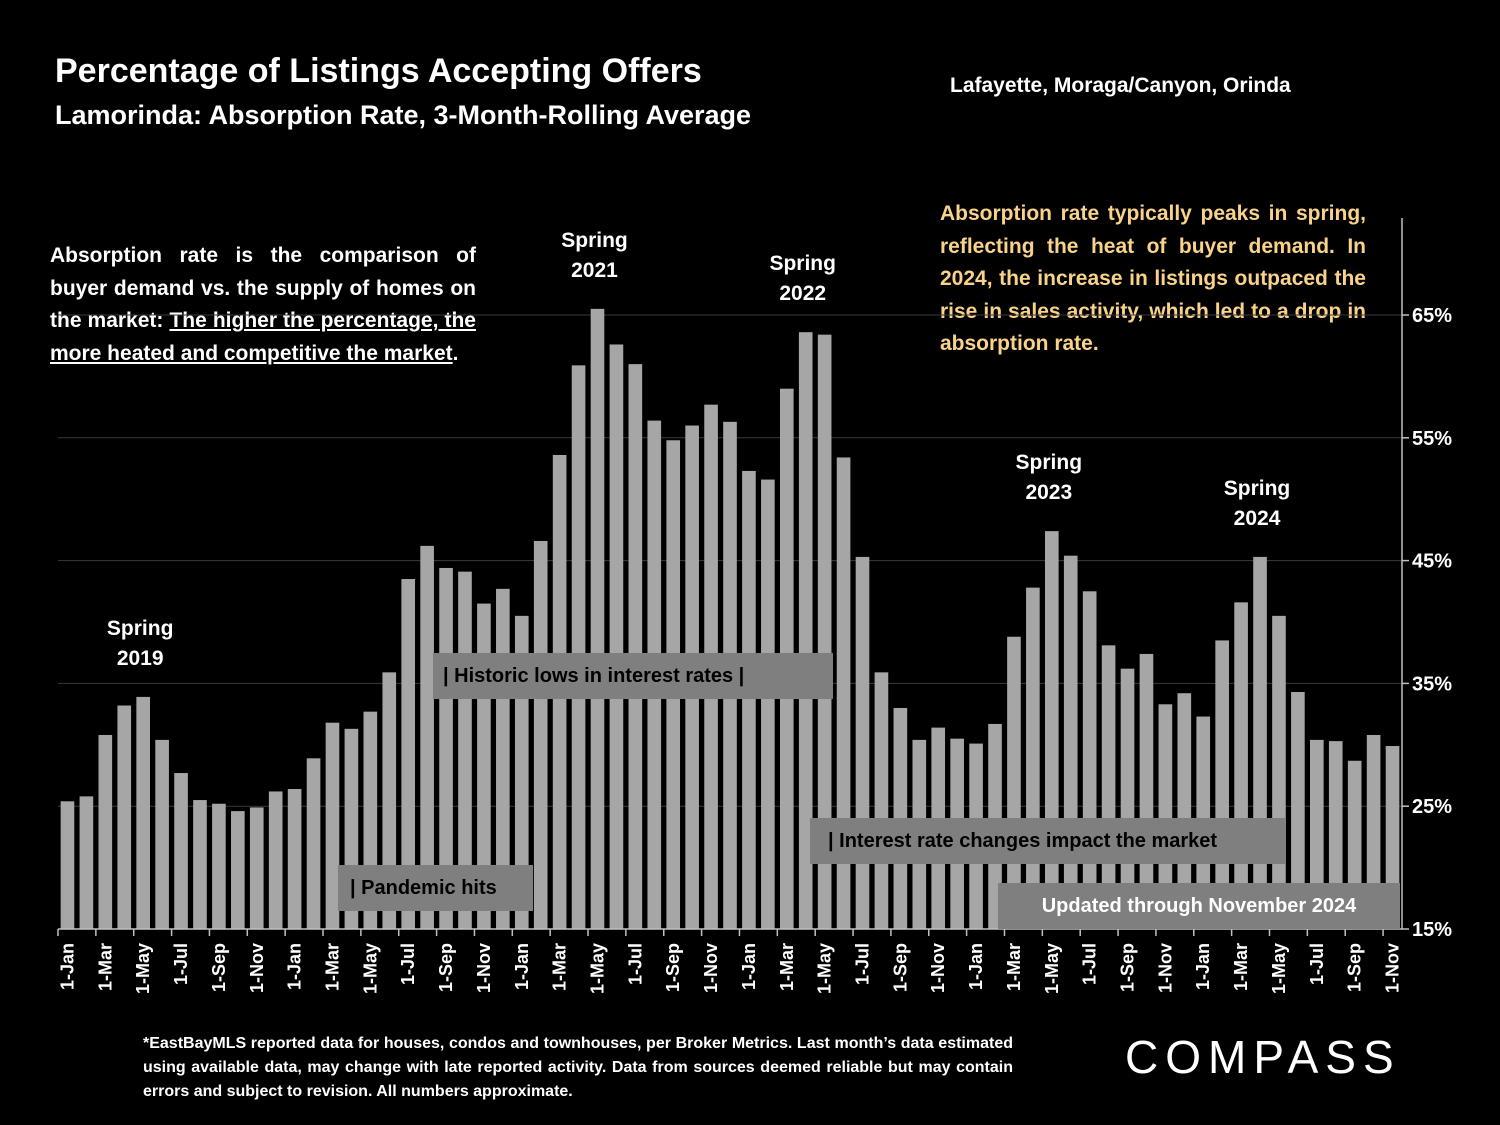 The height and width of the screenshot is (1125, 1500). What do you see at coordinates (1048, 492) in the screenshot?
I see `spring-annotation-line2: 2023` at bounding box center [1048, 492].